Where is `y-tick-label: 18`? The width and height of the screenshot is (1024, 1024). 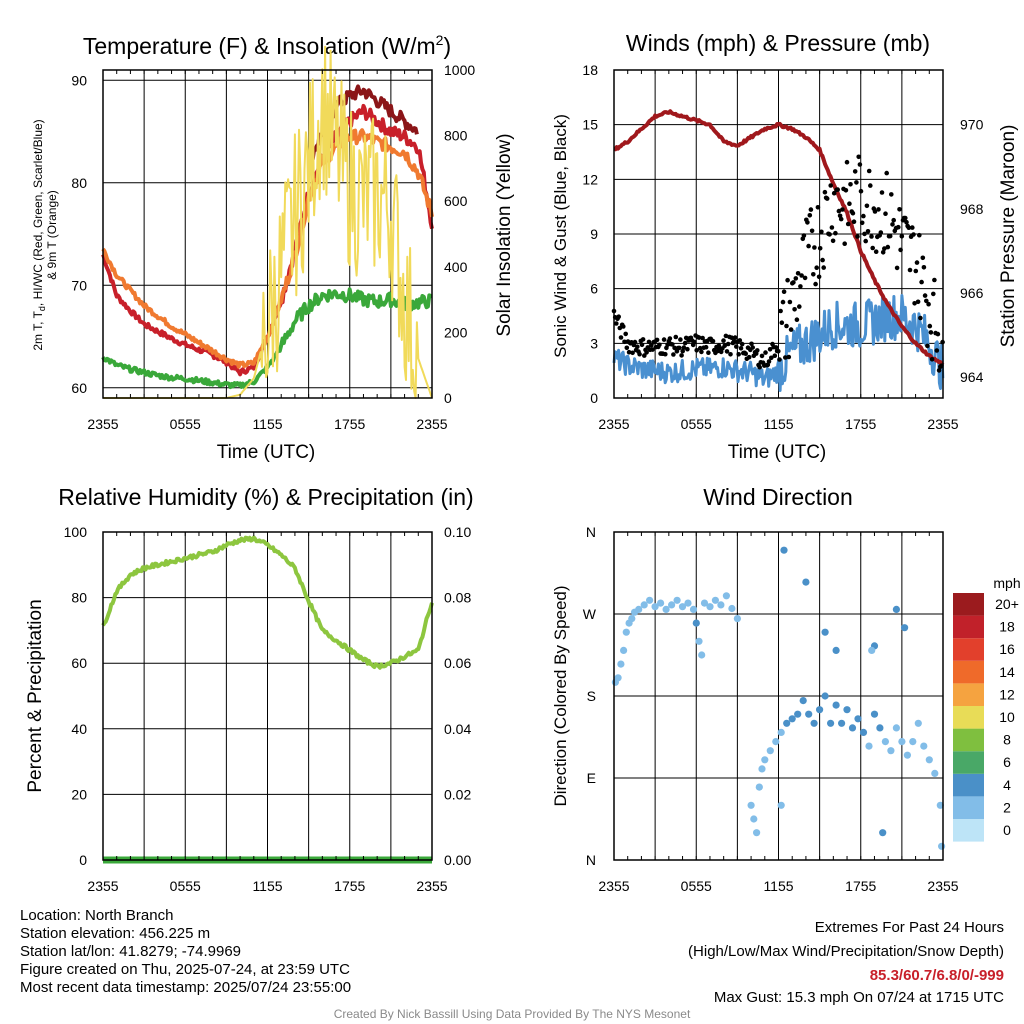 y-tick-label: 18 is located at coordinates (590, 70).